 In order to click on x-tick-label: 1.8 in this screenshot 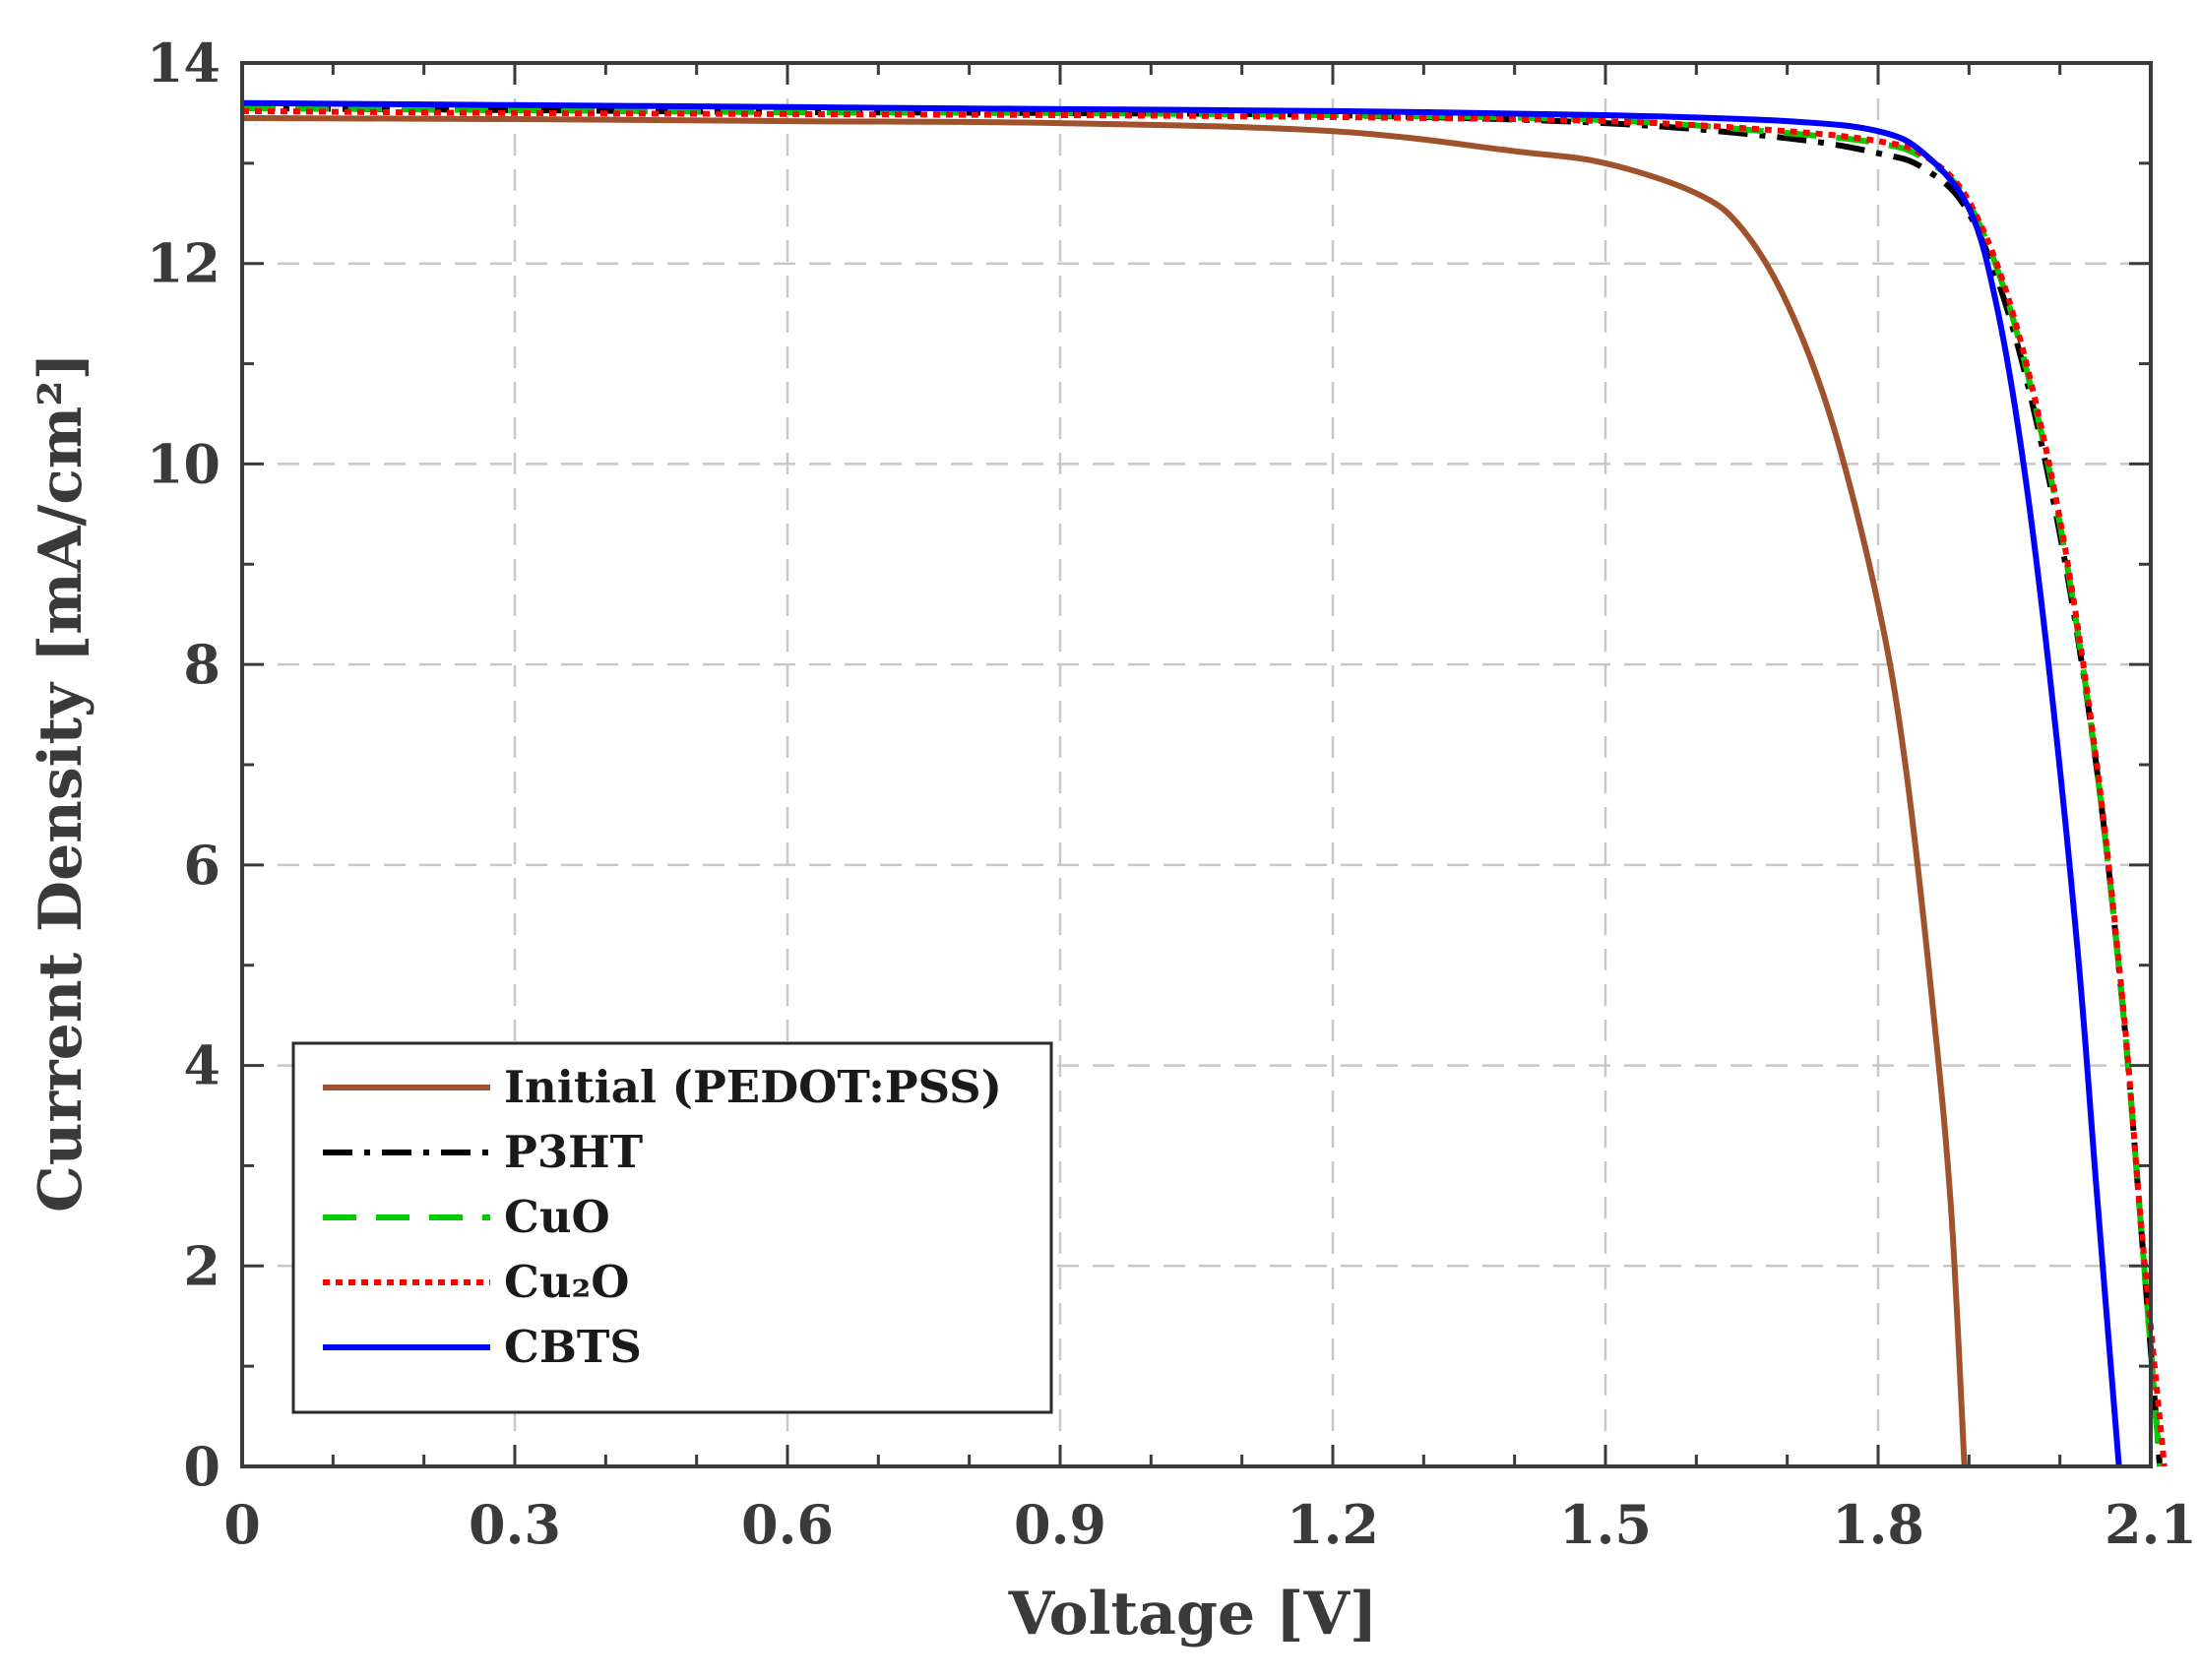, I will do `click(1878, 1524)`.